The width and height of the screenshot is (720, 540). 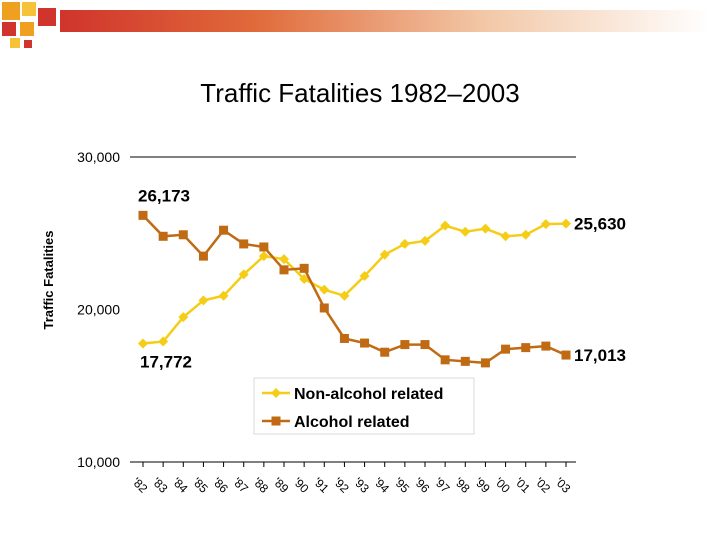 I want to click on data-annotation: 26,173, so click(x=164, y=195).